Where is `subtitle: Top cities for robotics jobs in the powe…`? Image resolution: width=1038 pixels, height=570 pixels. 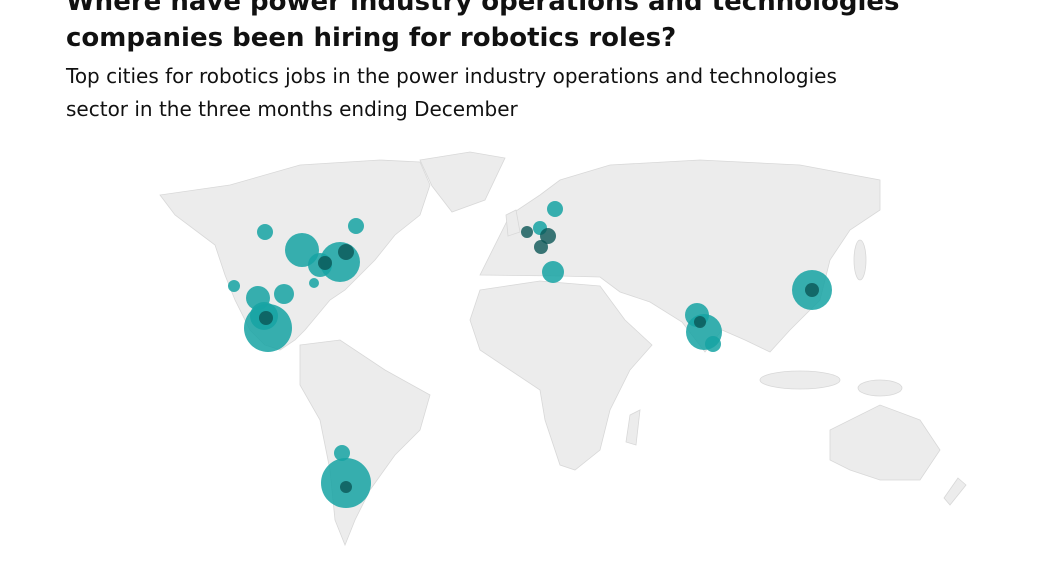
subtitle: Top cities for robotics jobs in the powe… is located at coordinates (451, 92).